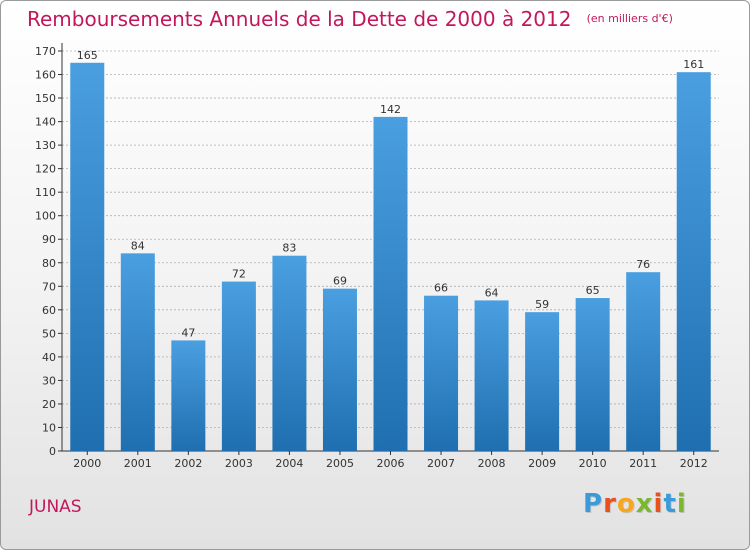  I want to click on y-tick-label: 150, so click(45, 98).